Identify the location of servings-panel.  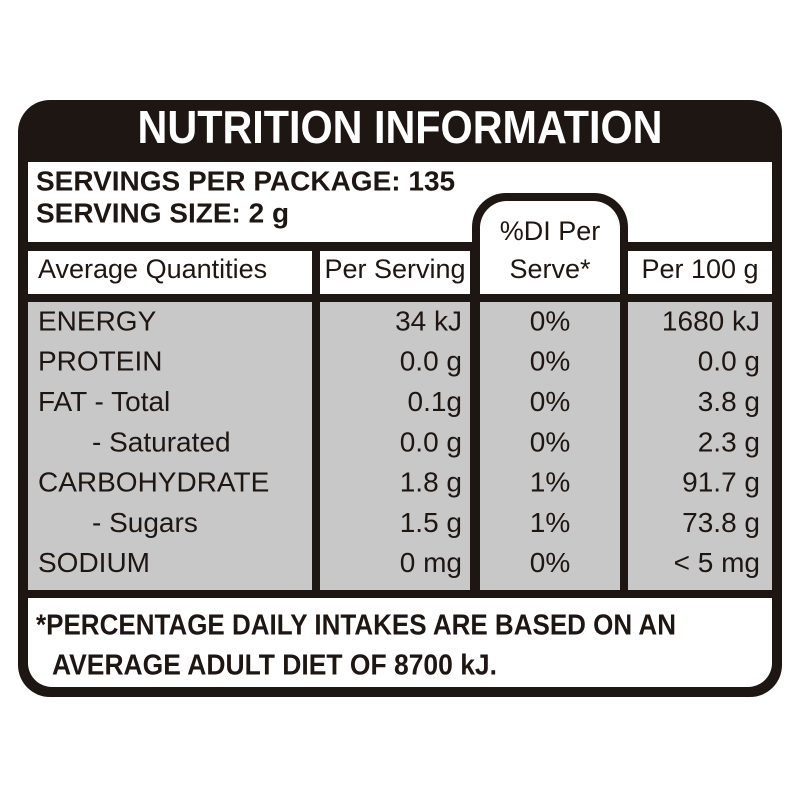
(400, 202).